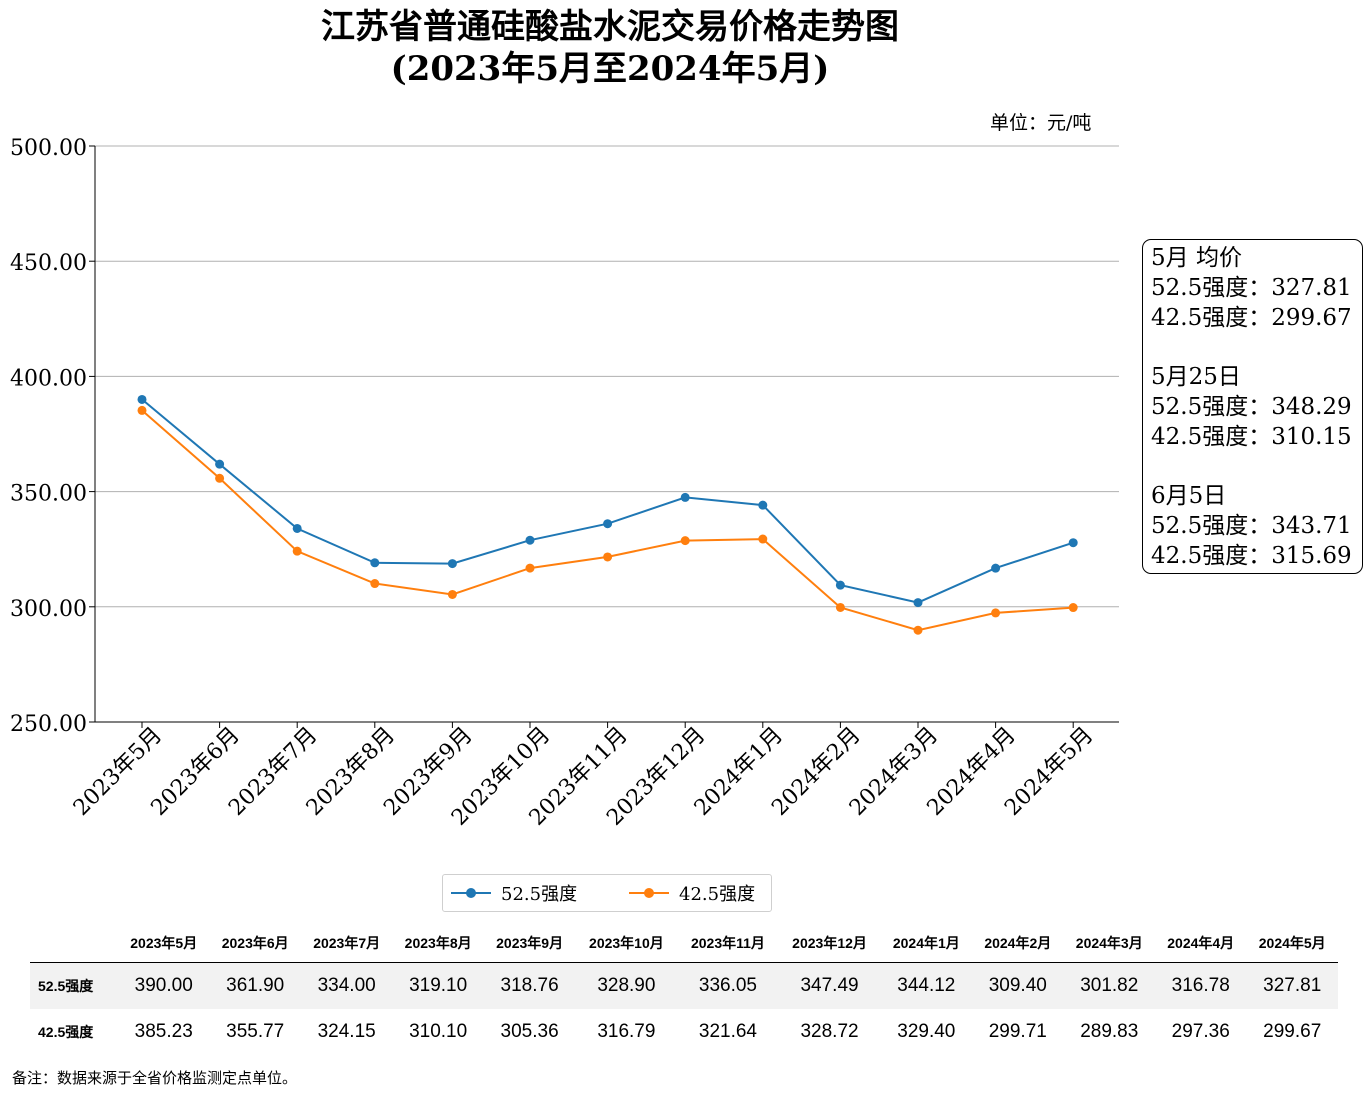 This screenshot has height=1106, width=1367. I want to click on table-cell: 318.76, so click(529, 985).